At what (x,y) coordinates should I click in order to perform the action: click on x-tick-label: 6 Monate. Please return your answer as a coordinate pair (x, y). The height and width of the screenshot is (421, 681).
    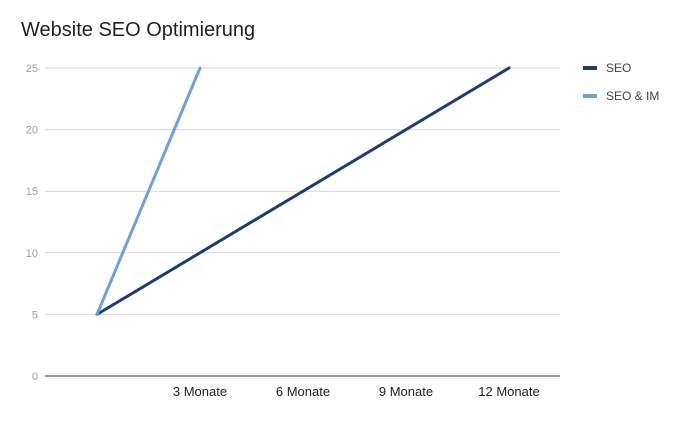
    Looking at the image, I should click on (303, 391).